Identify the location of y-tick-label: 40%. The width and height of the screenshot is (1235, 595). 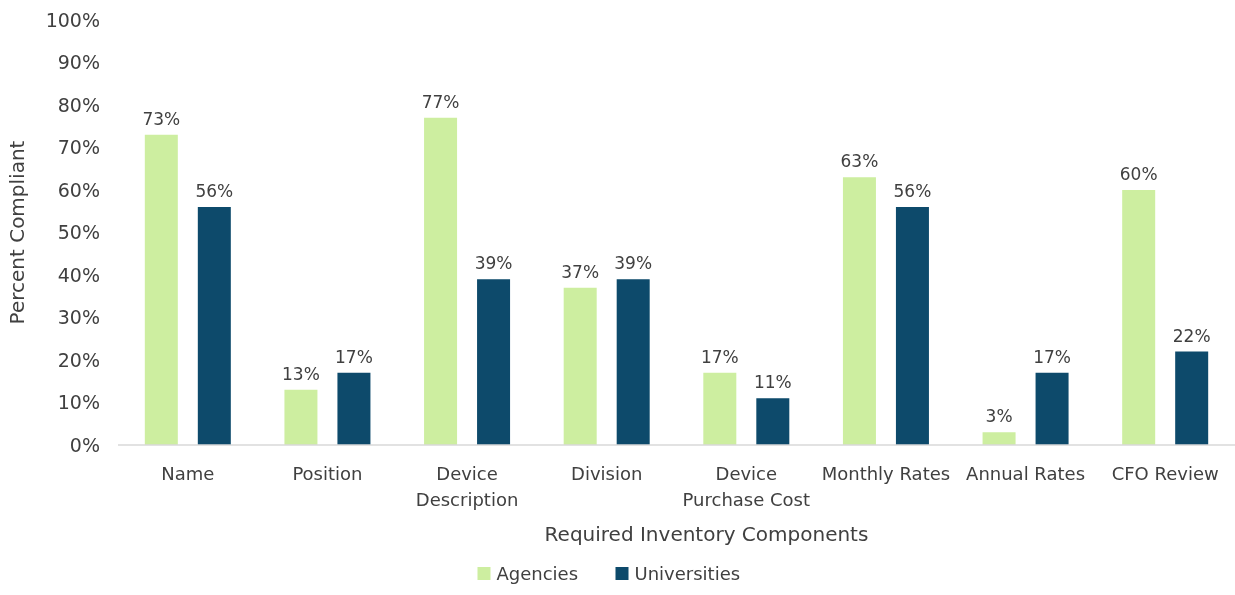
(78, 274).